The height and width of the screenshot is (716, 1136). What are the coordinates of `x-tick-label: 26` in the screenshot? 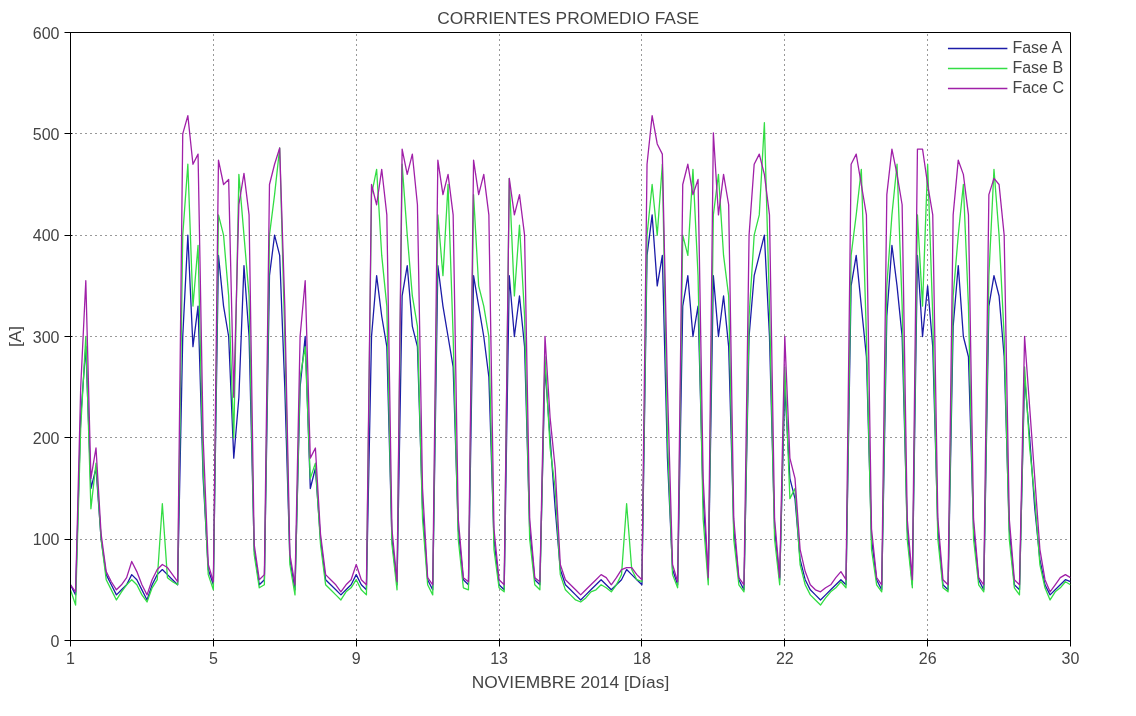 It's located at (927, 658).